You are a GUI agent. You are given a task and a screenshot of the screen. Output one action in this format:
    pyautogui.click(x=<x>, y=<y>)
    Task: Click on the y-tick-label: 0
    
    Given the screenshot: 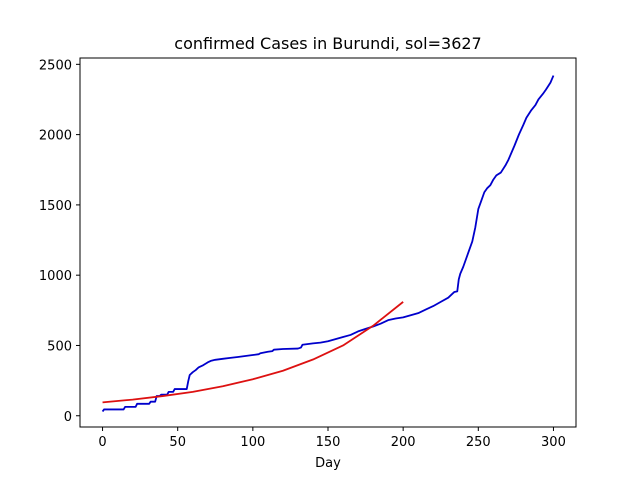 What is the action you would take?
    pyautogui.click(x=68, y=417)
    